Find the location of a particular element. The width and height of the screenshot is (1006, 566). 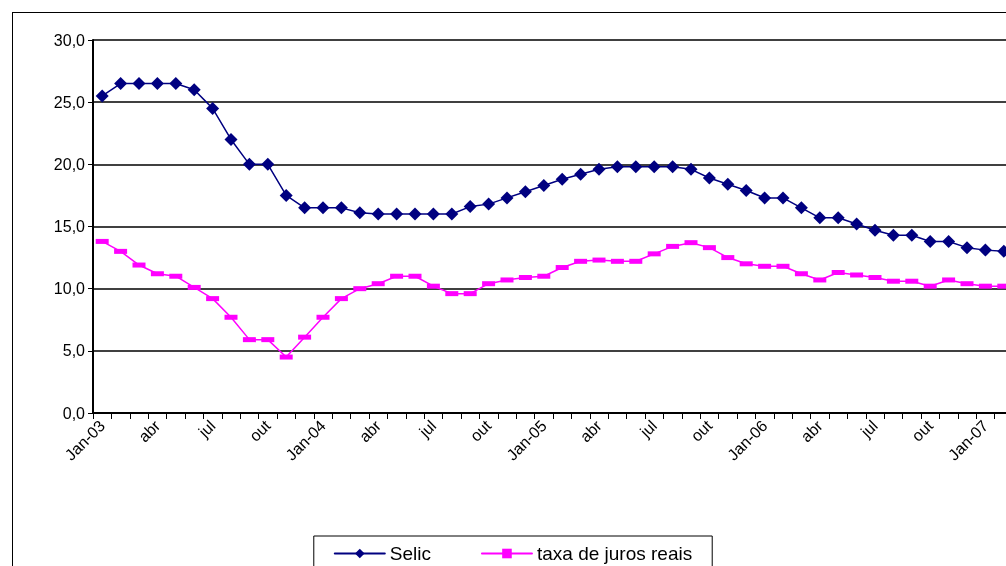

y-tick-label: 30,0 is located at coordinates (69, 40).